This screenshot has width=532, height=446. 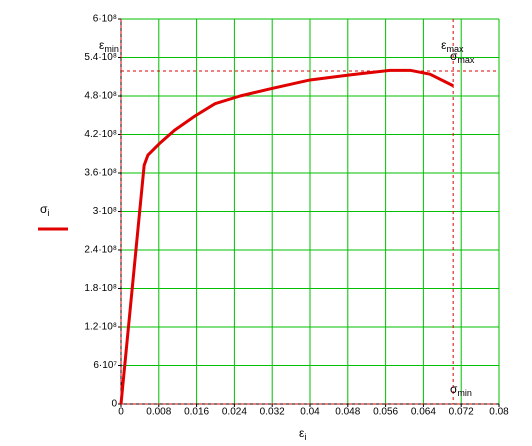 I want to click on y-marker-label: σmax, so click(x=462, y=57).